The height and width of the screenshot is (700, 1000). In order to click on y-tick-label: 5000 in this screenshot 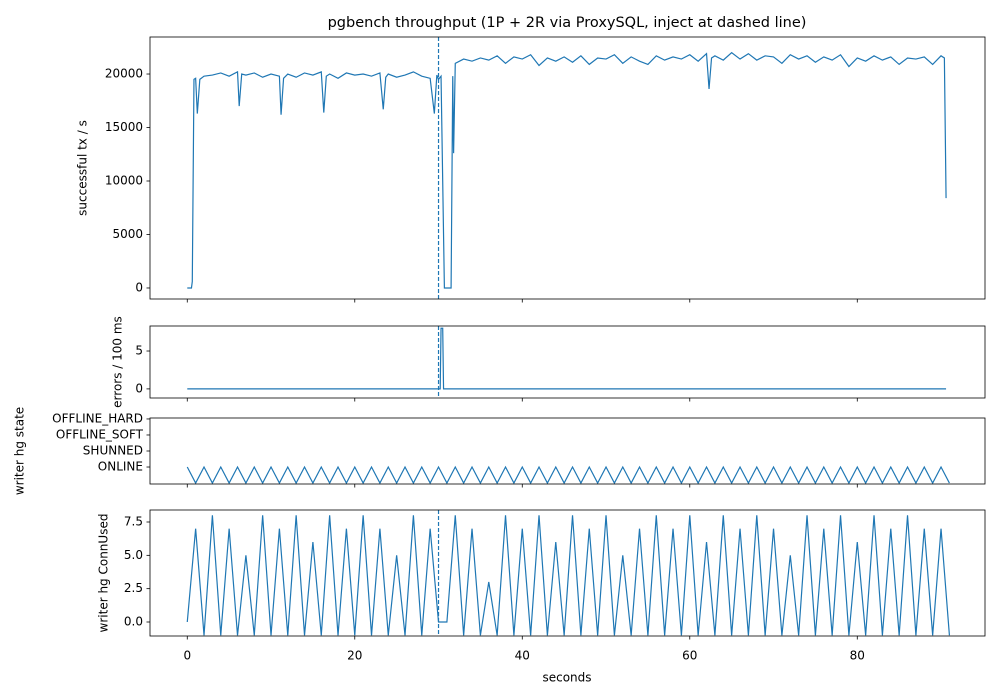, I will do `click(127, 234)`.